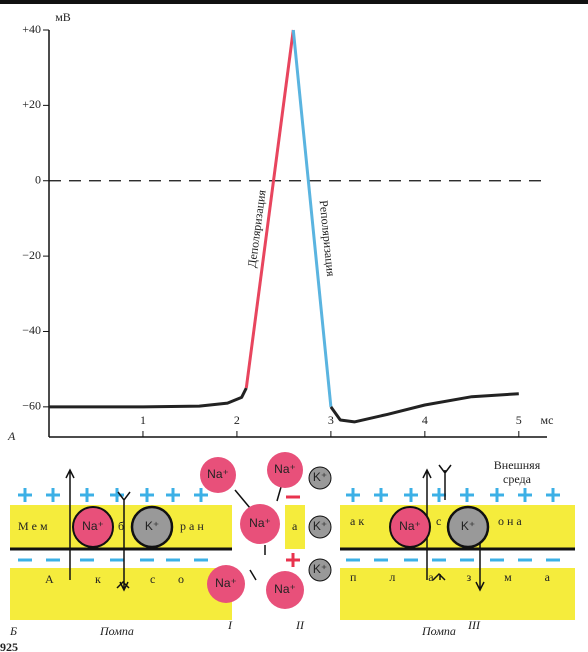  I want to click on x-tick-label: 1, so click(143, 420).